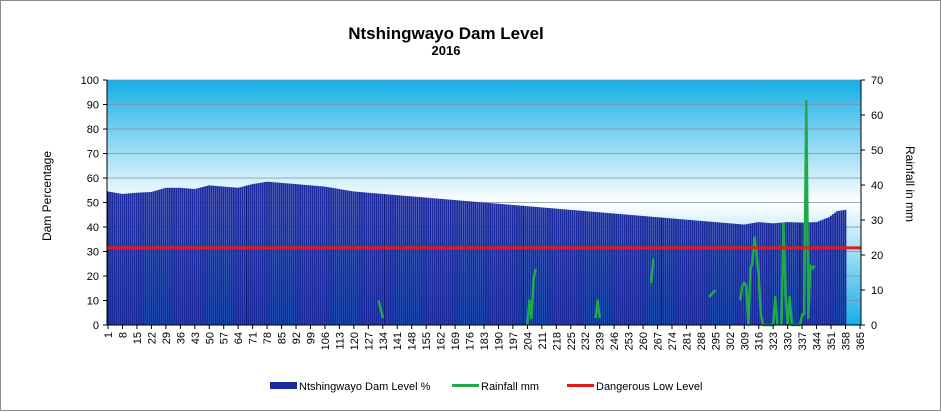 The width and height of the screenshot is (941, 412). Describe the element at coordinates (500, 341) in the screenshot. I see `x-tick-label: 190` at that location.